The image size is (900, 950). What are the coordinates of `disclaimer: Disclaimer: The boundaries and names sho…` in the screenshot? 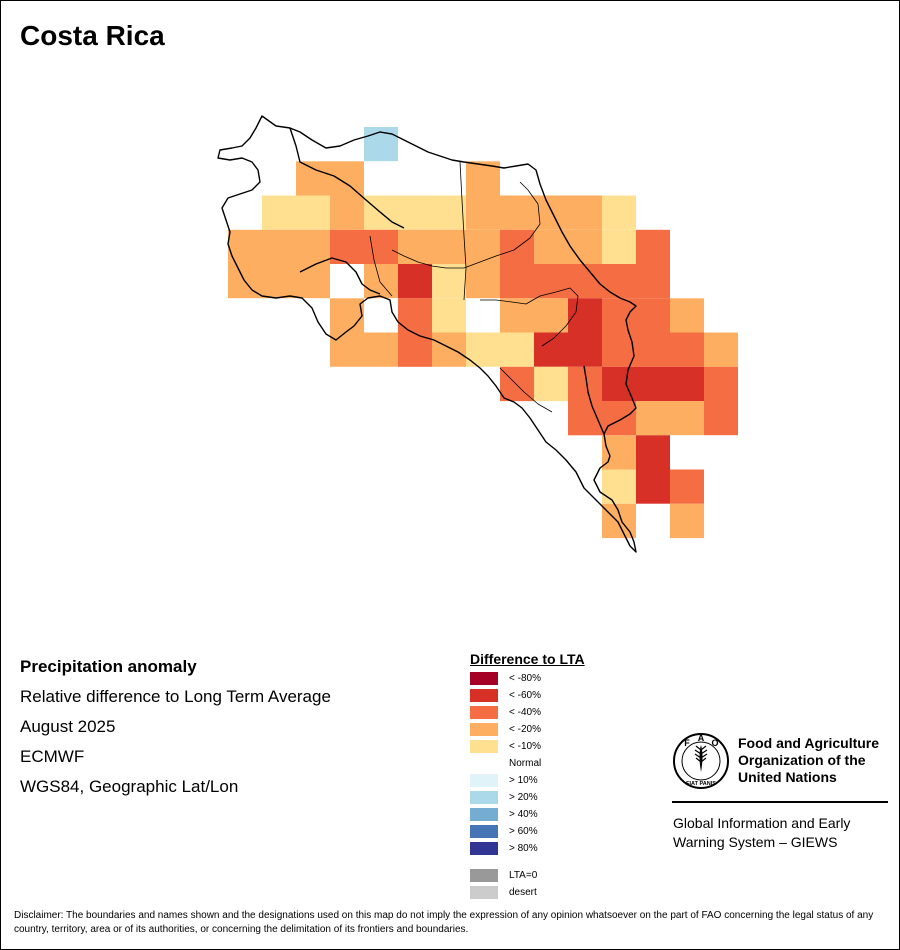 It's located at (444, 922).